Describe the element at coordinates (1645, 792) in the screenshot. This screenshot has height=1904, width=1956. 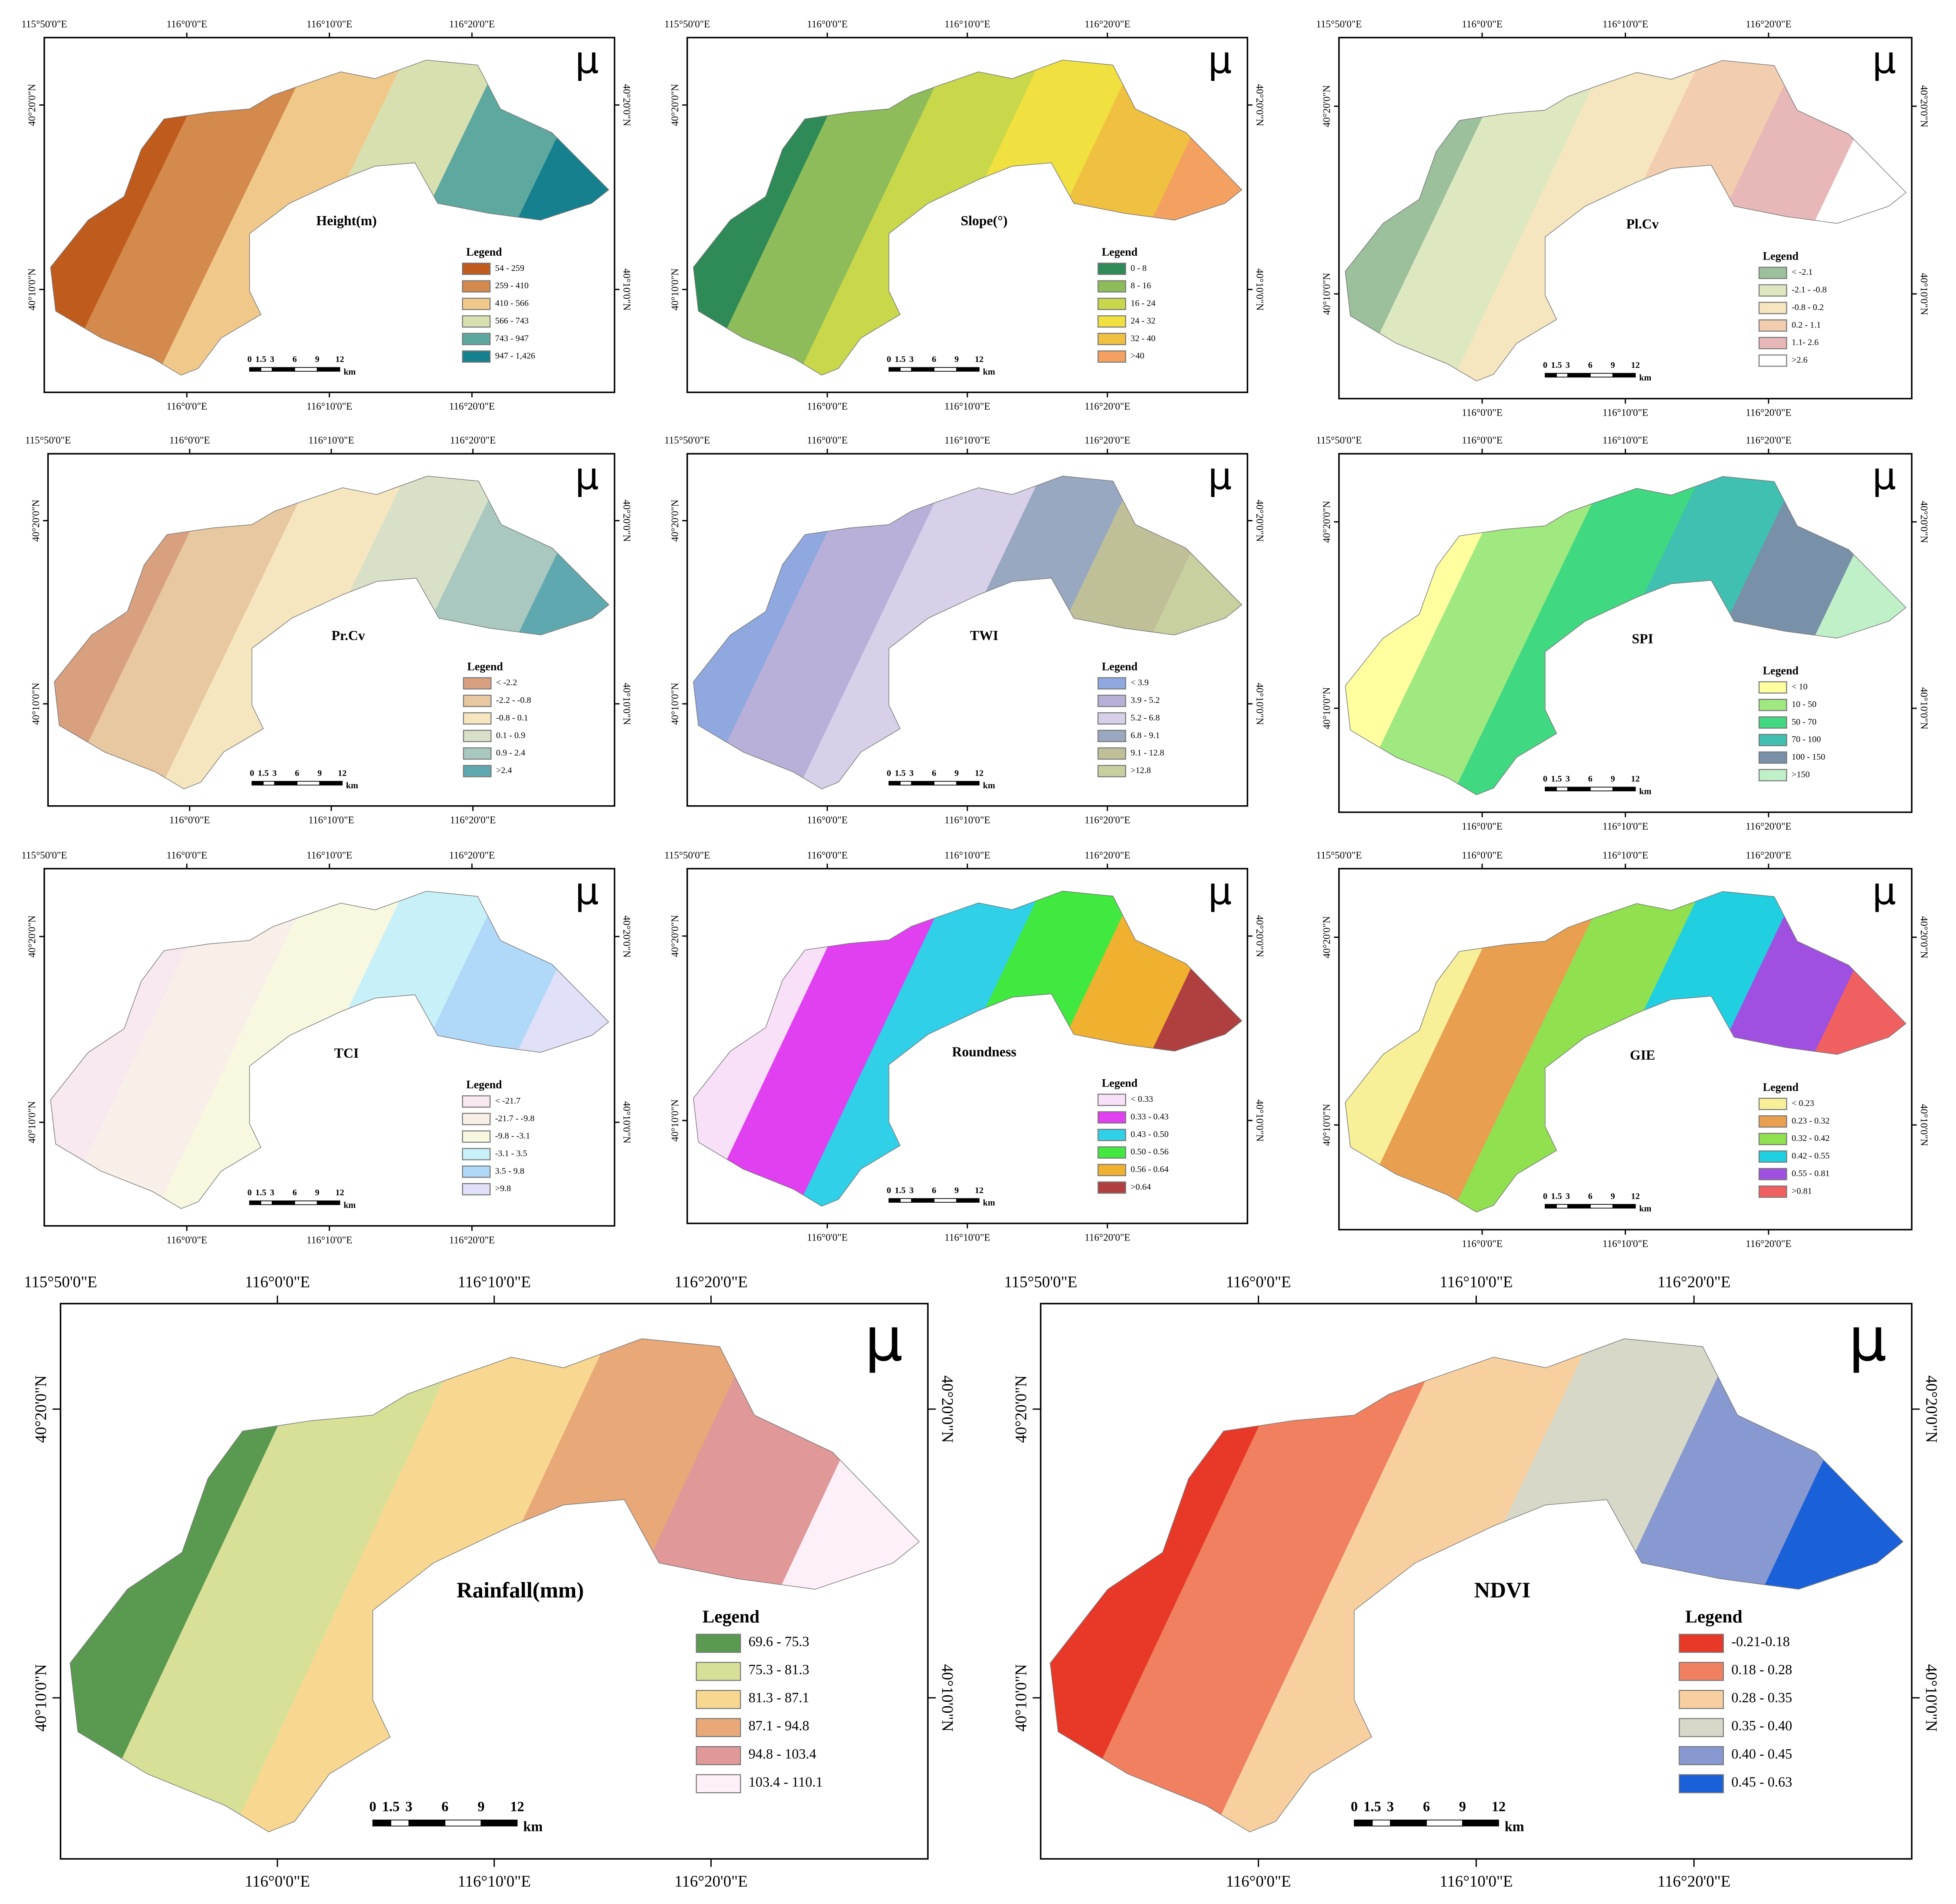
I see `scale-unit: km` at that location.